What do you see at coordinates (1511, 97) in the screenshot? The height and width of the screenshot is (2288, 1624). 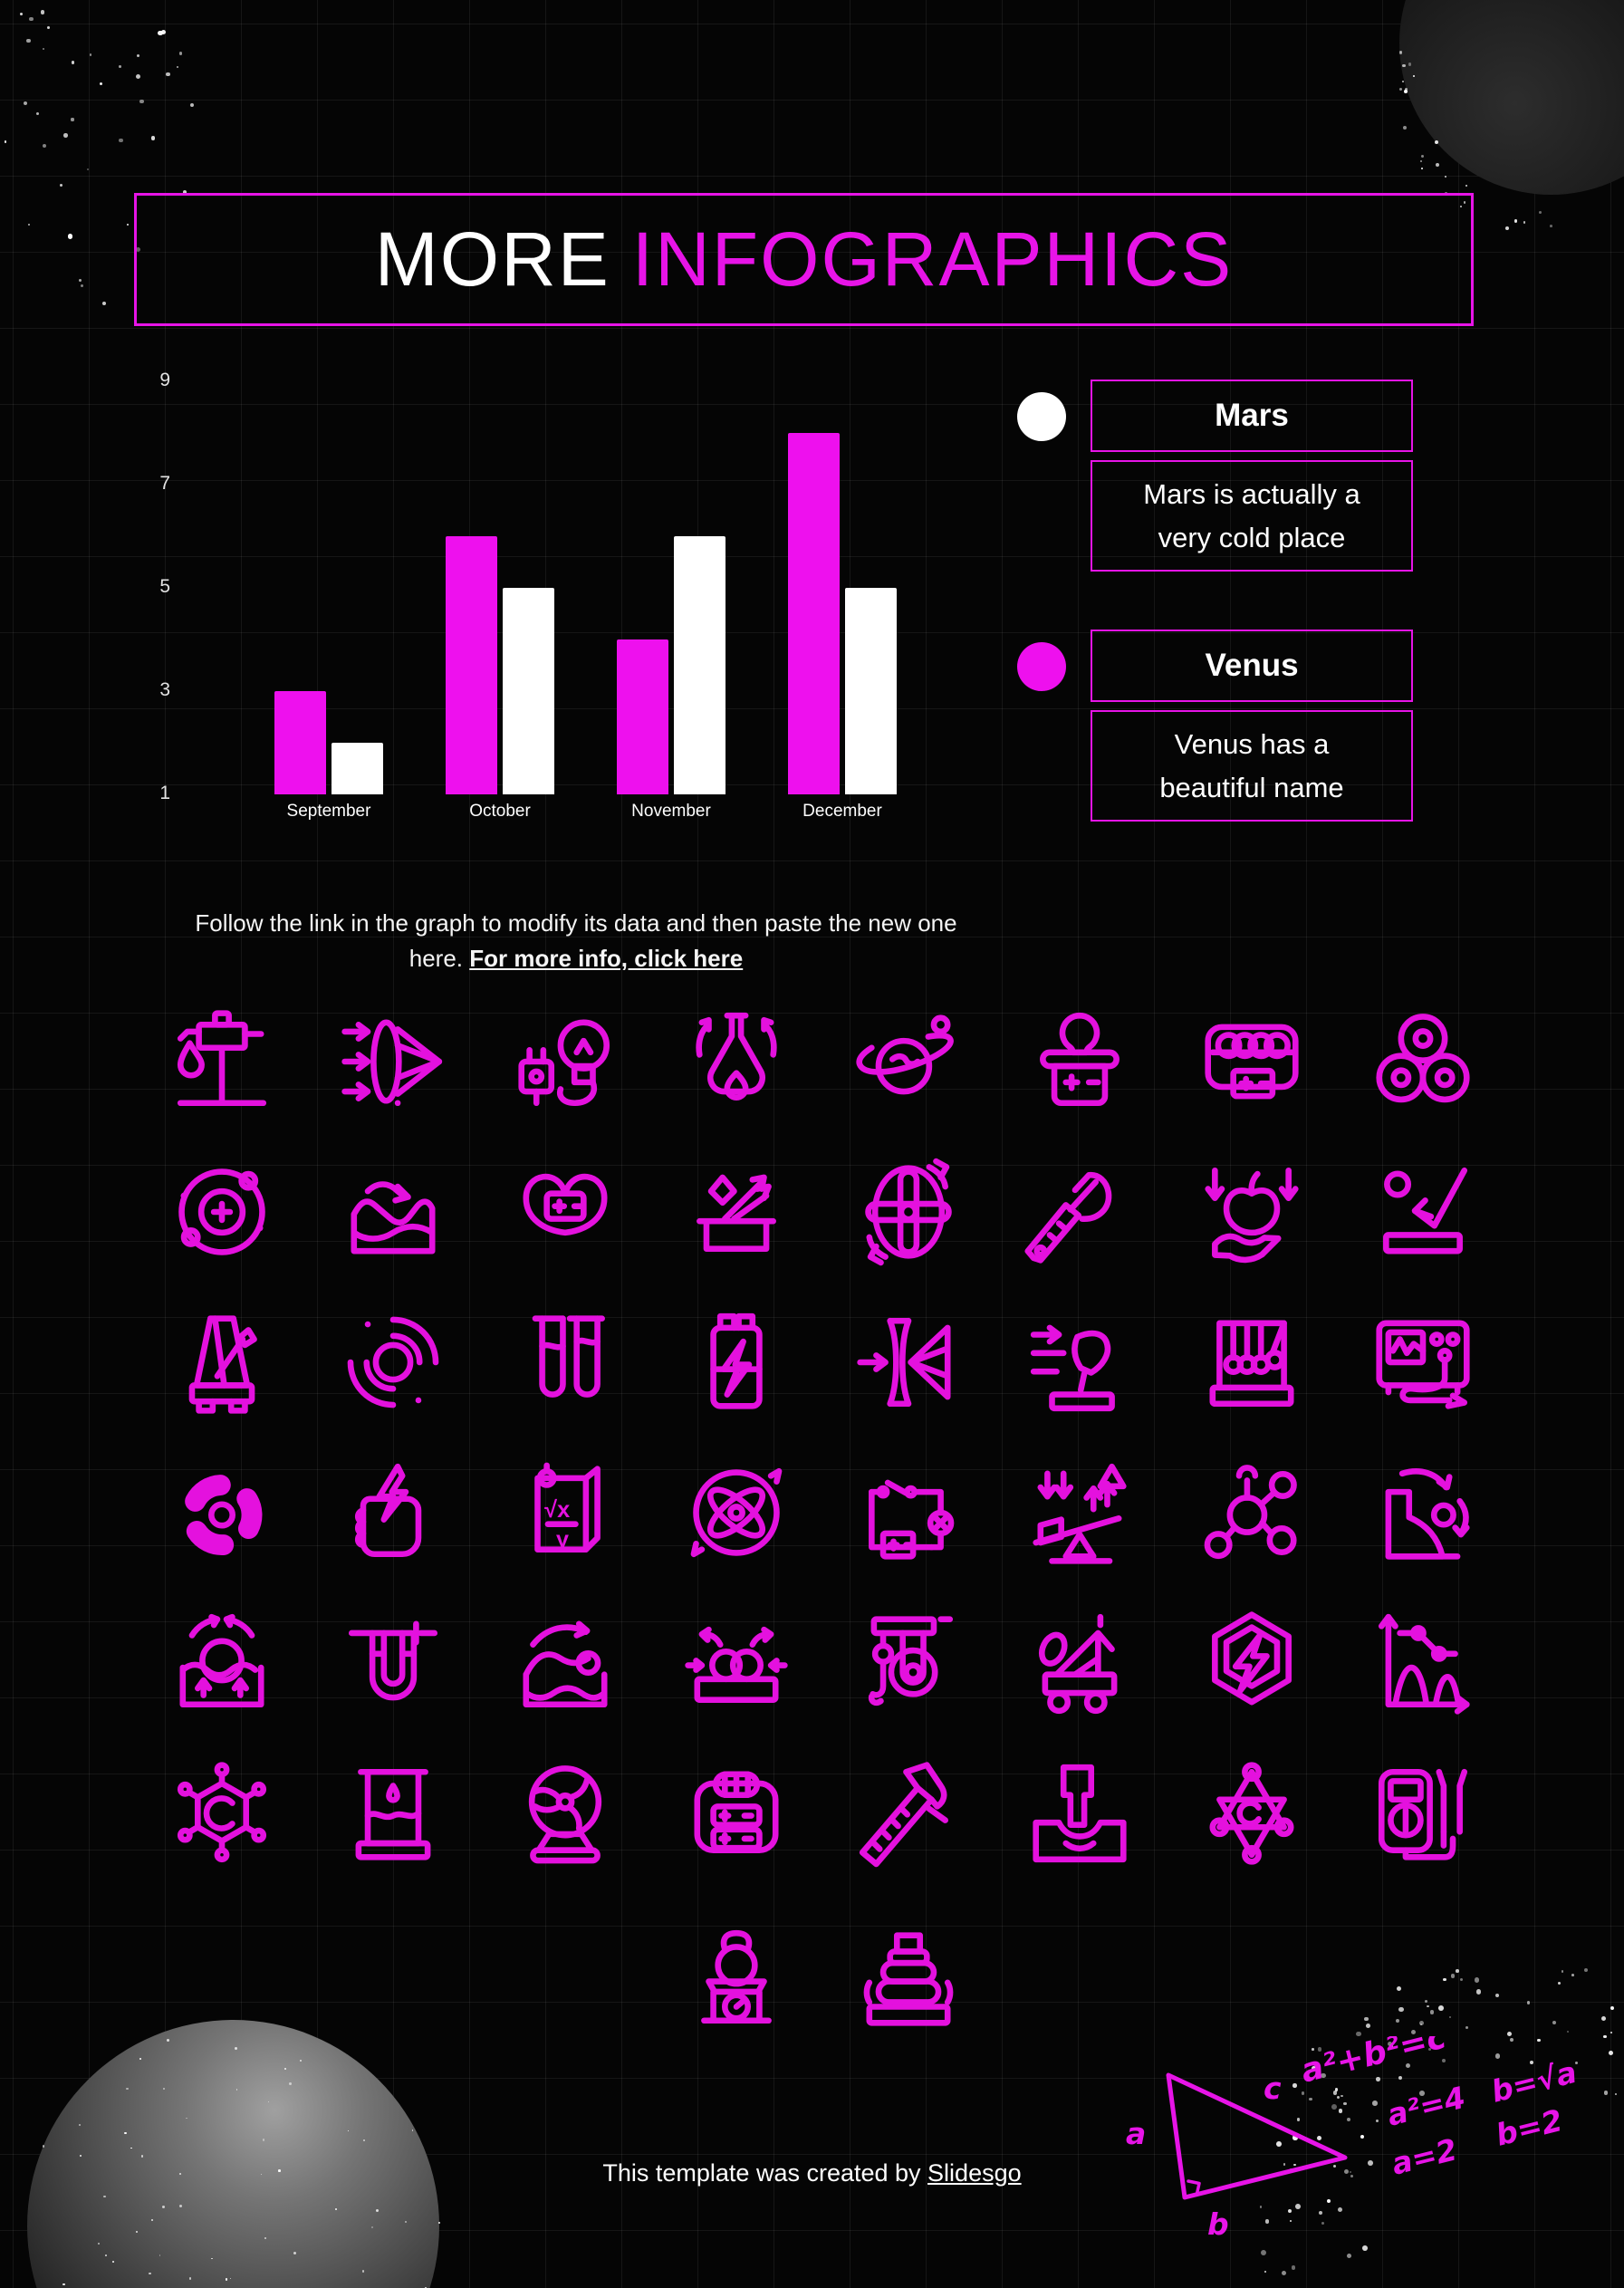 I see `dark-sphere-decoration` at bounding box center [1511, 97].